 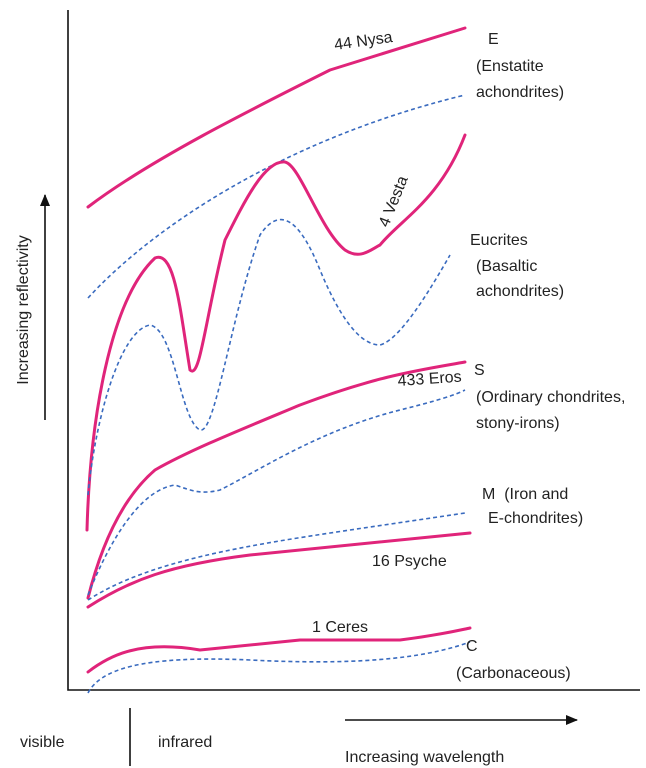 What do you see at coordinates (499, 240) in the screenshot?
I see `meteorite-label: Eucrites` at bounding box center [499, 240].